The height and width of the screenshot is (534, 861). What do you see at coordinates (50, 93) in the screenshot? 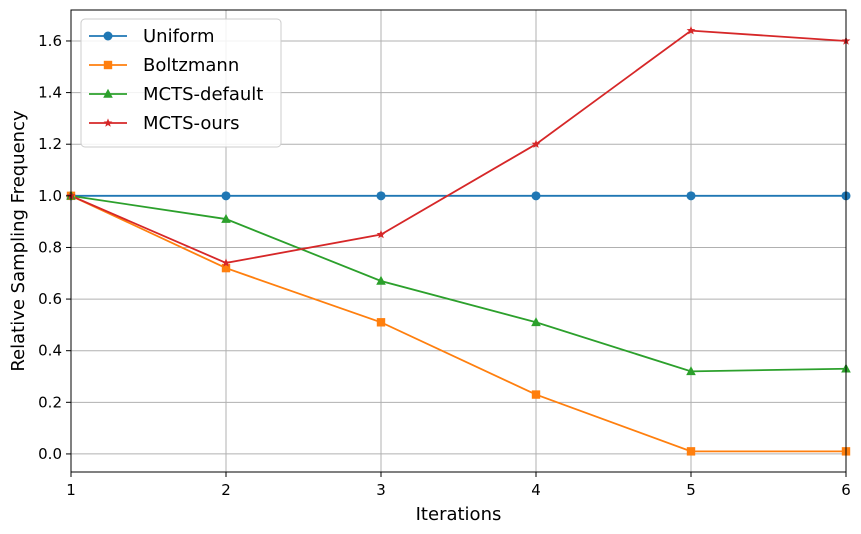
I see `y-tick-label: 1.4` at bounding box center [50, 93].